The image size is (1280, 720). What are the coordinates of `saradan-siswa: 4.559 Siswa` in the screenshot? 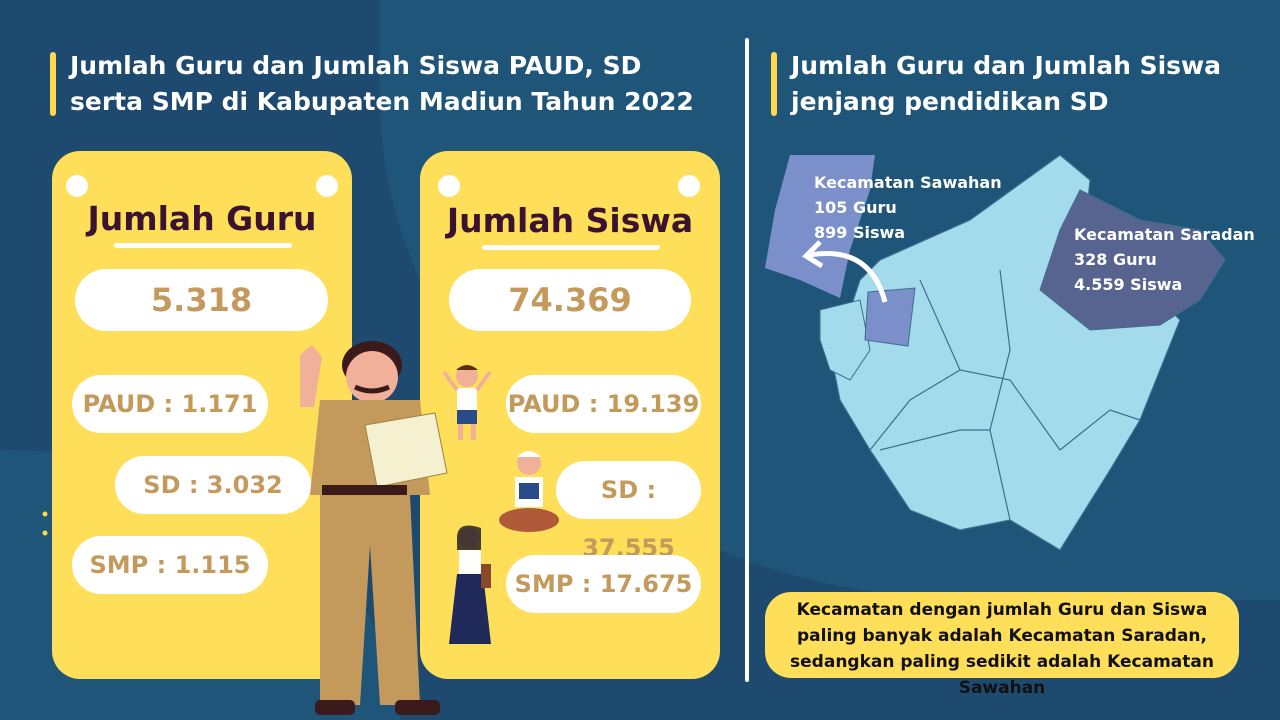 It's located at (1128, 284).